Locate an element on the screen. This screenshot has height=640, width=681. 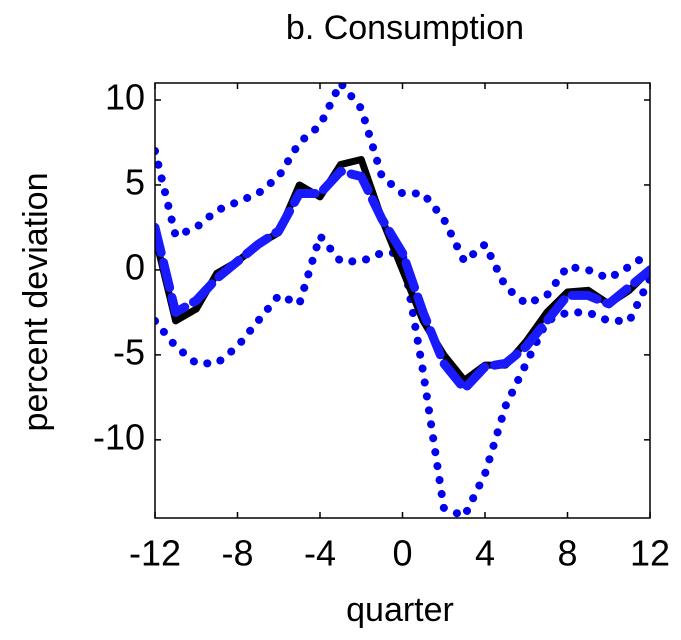
x-tick-label: 12 is located at coordinates (650, 553).